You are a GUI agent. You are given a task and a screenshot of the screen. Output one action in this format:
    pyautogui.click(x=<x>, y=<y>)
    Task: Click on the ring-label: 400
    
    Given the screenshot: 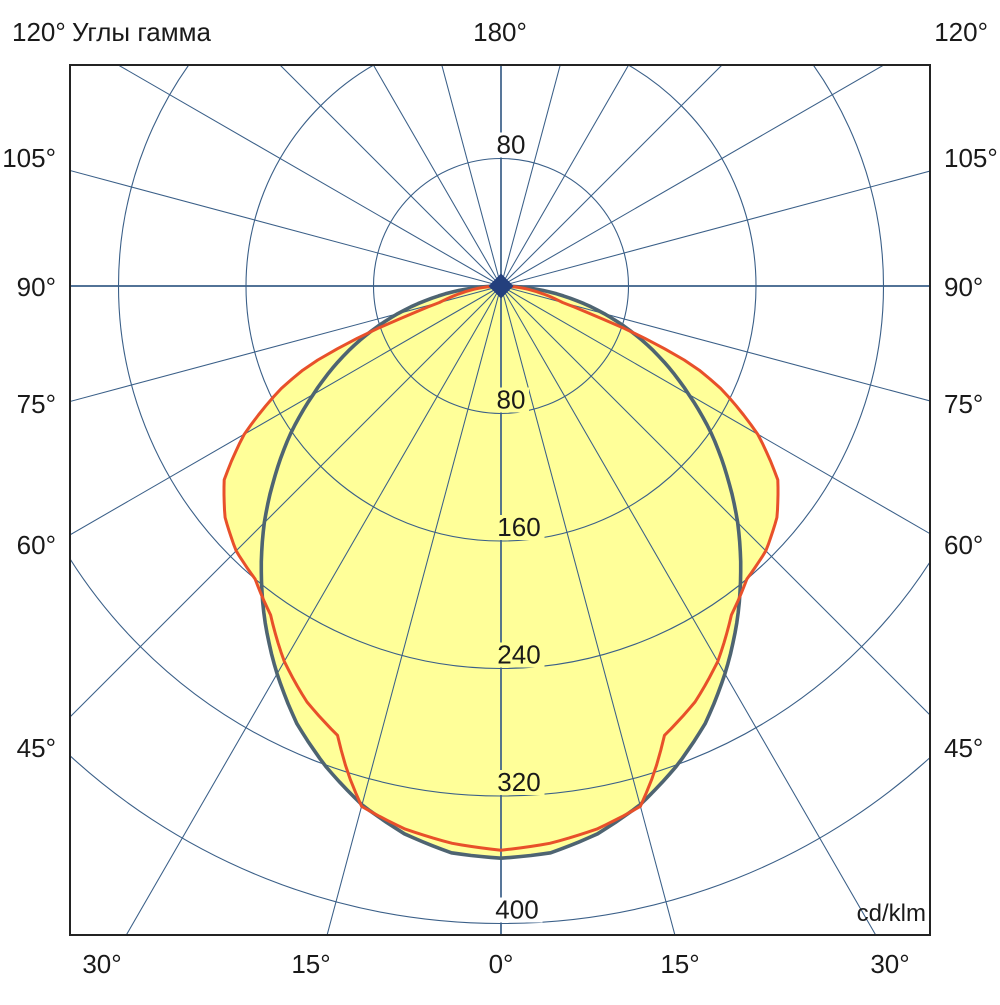 What is the action you would take?
    pyautogui.click(x=516, y=910)
    